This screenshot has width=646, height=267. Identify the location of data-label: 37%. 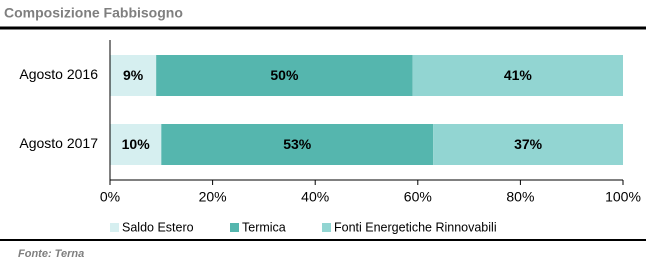
(528, 144).